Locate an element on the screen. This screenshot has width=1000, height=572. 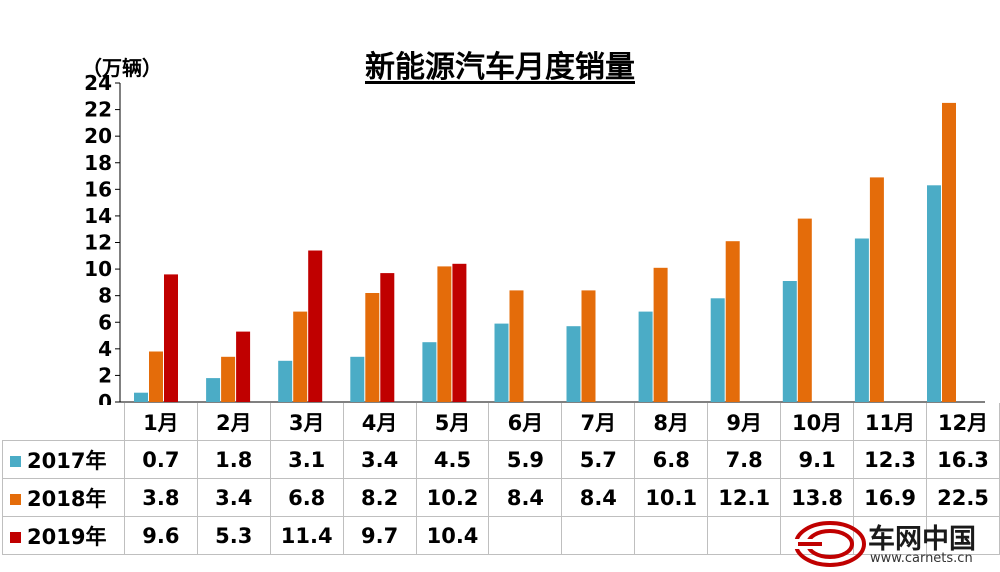
y-tick-label-10: 10 is located at coordinates (98, 269).